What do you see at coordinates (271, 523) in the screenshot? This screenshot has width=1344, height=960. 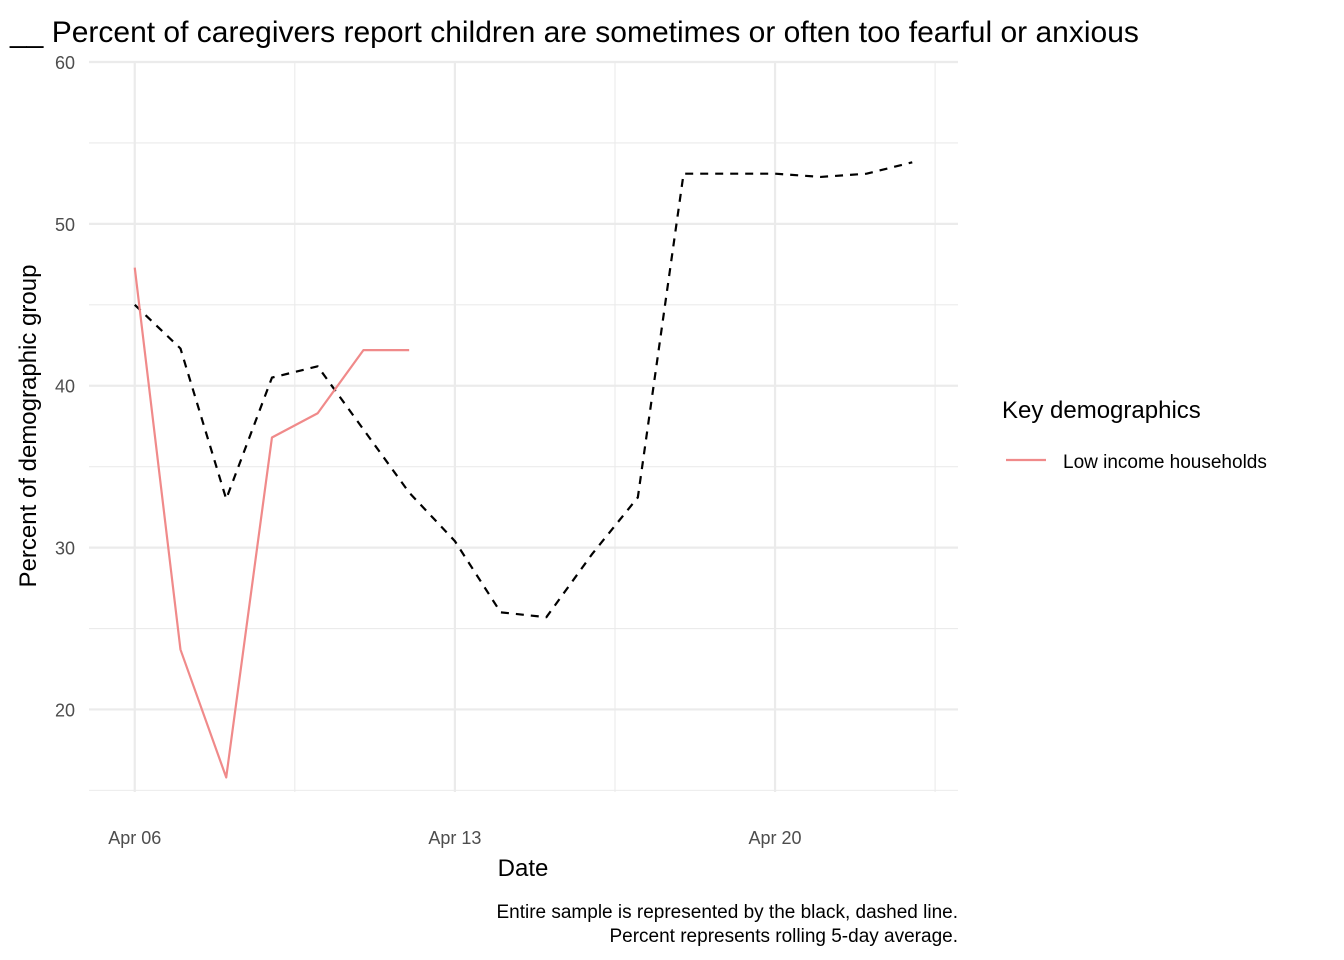 I see `series-line-low-income` at bounding box center [271, 523].